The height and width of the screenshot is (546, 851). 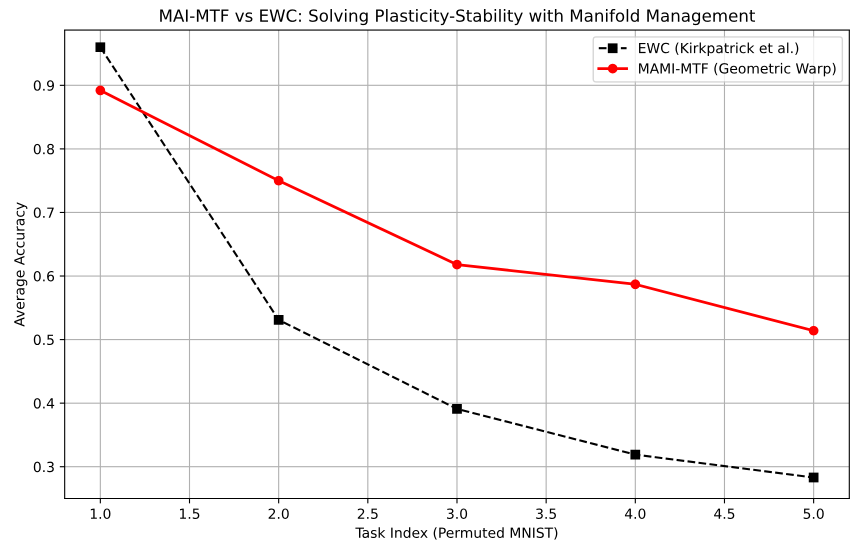 I want to click on y-tick-label: 0.7, so click(x=44, y=212).